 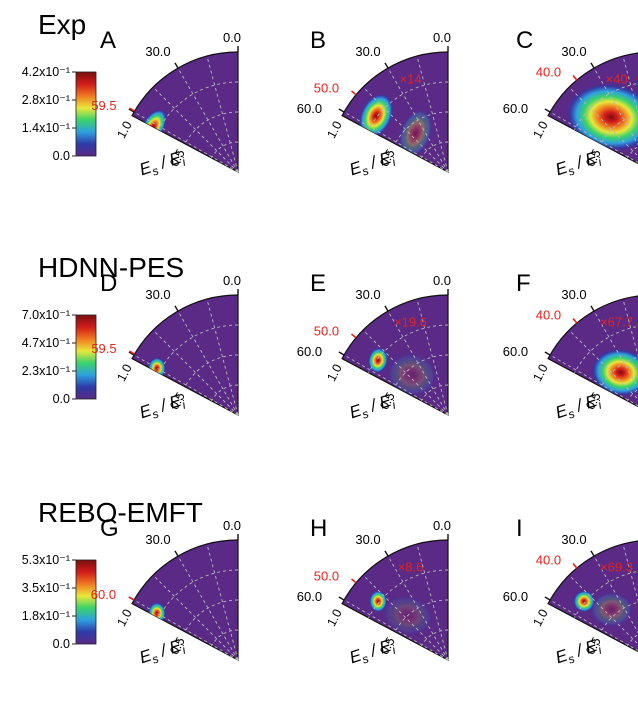 What do you see at coordinates (46, 616) in the screenshot?
I see `colorbar-tick-label: 1.8x10⁻¹` at bounding box center [46, 616].